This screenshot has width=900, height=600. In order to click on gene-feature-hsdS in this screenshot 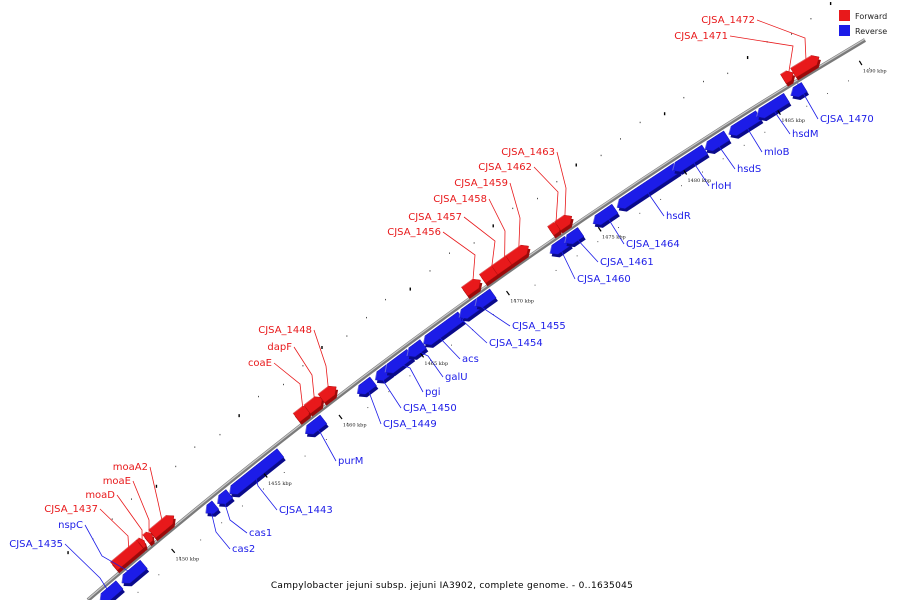, I will do `click(718, 142)`.